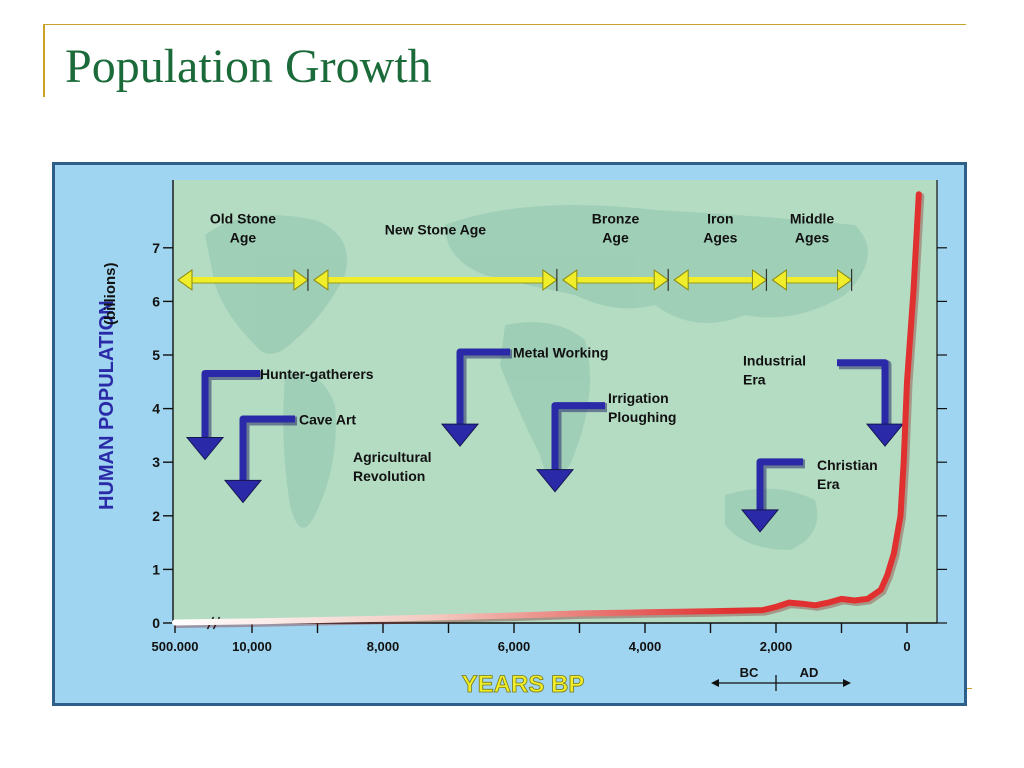 This screenshot has width=1024, height=768. I want to click on y-tick-label: 0, so click(156, 623).